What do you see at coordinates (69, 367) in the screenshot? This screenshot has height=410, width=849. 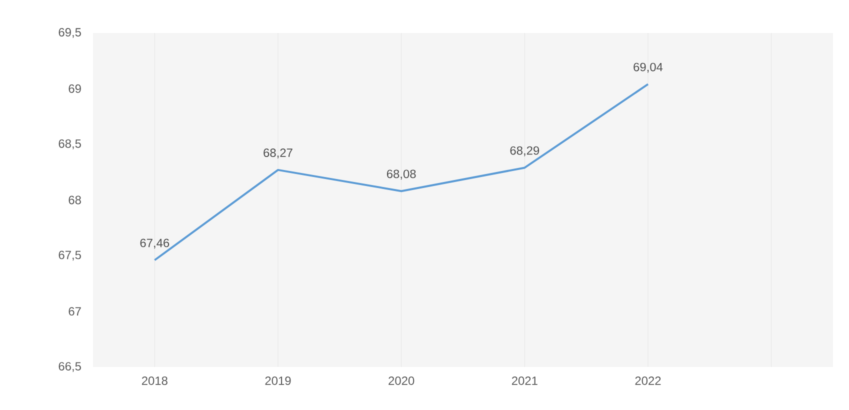 I see `y-tick-label: 66,5` at bounding box center [69, 367].